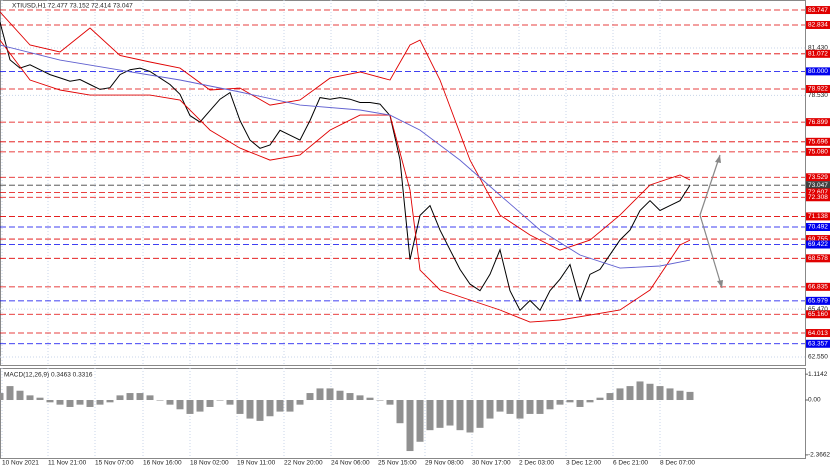 This screenshot has height=469, width=830. I want to click on x-tick-label: 10 Nov 2021, so click(20, 463).